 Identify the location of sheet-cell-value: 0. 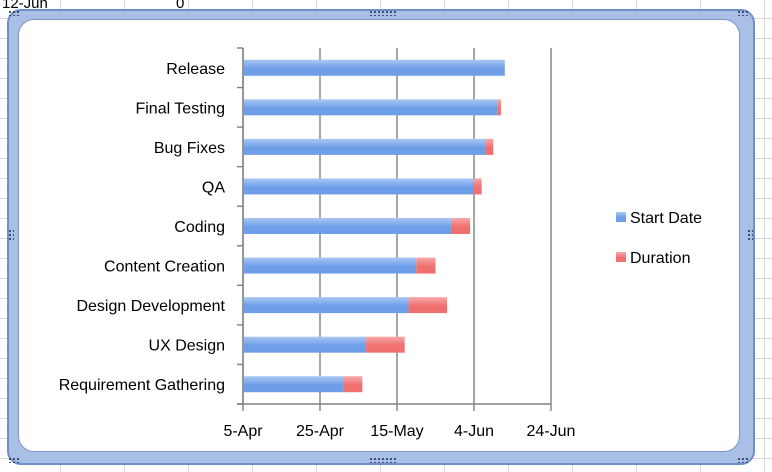
(180, 6).